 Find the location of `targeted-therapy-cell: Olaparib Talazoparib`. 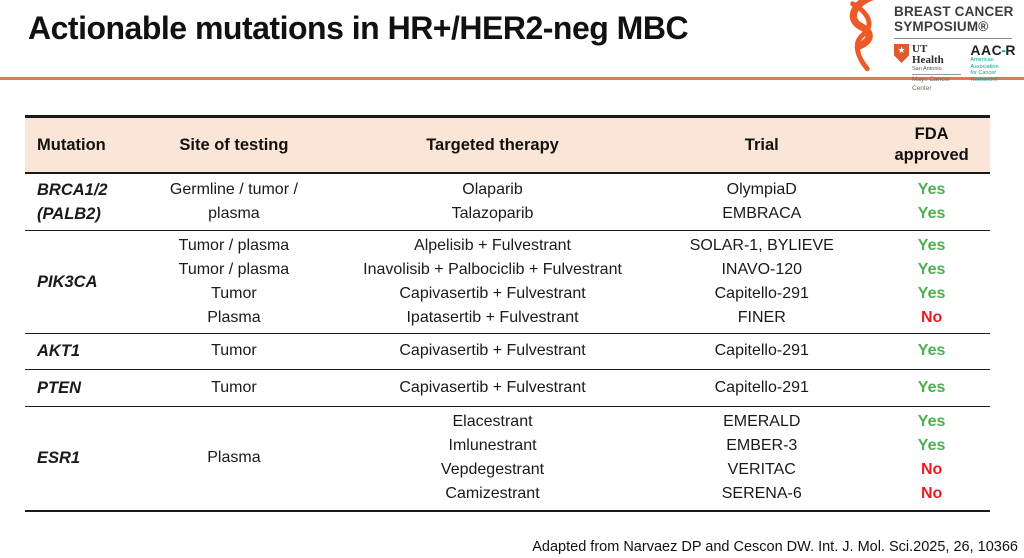

targeted-therapy-cell: Olaparib Talazoparib is located at coordinates (493, 201).